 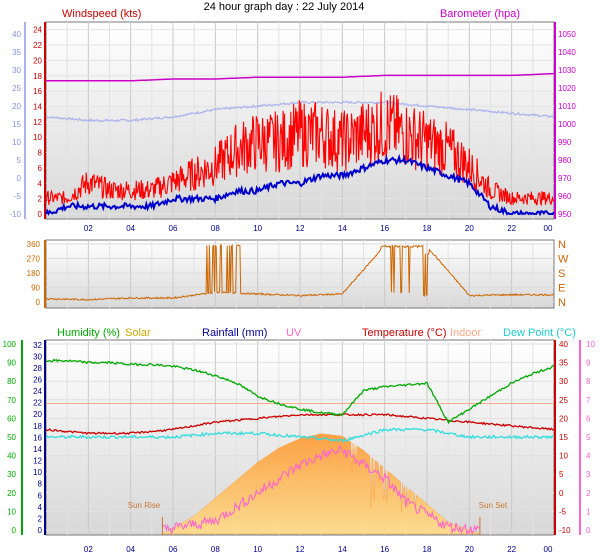 What do you see at coordinates (588, 437) in the screenshot?
I see `uv-tick-label: 5` at bounding box center [588, 437].